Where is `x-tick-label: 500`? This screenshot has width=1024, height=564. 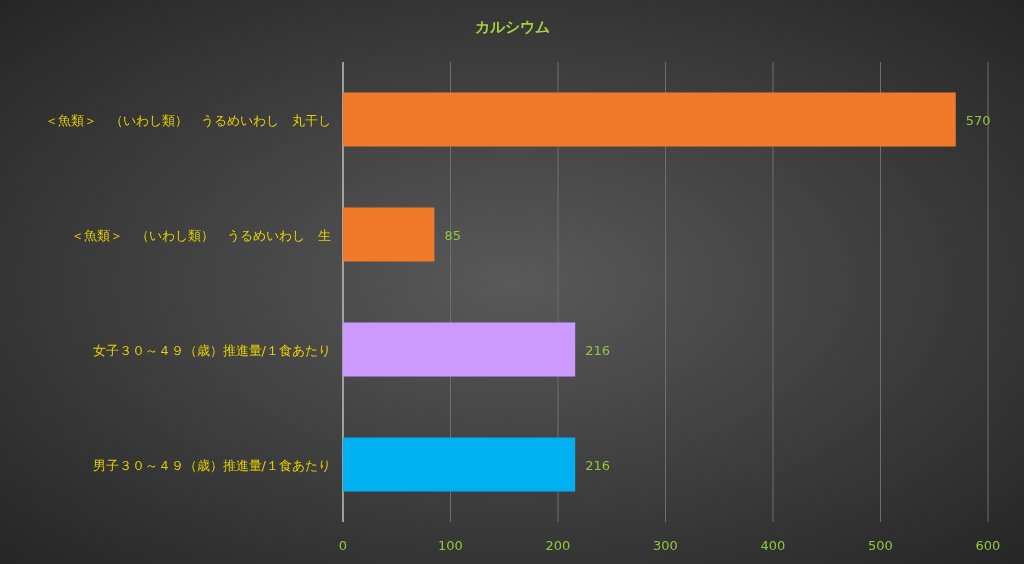
x-tick-label: 500 is located at coordinates (880, 545).